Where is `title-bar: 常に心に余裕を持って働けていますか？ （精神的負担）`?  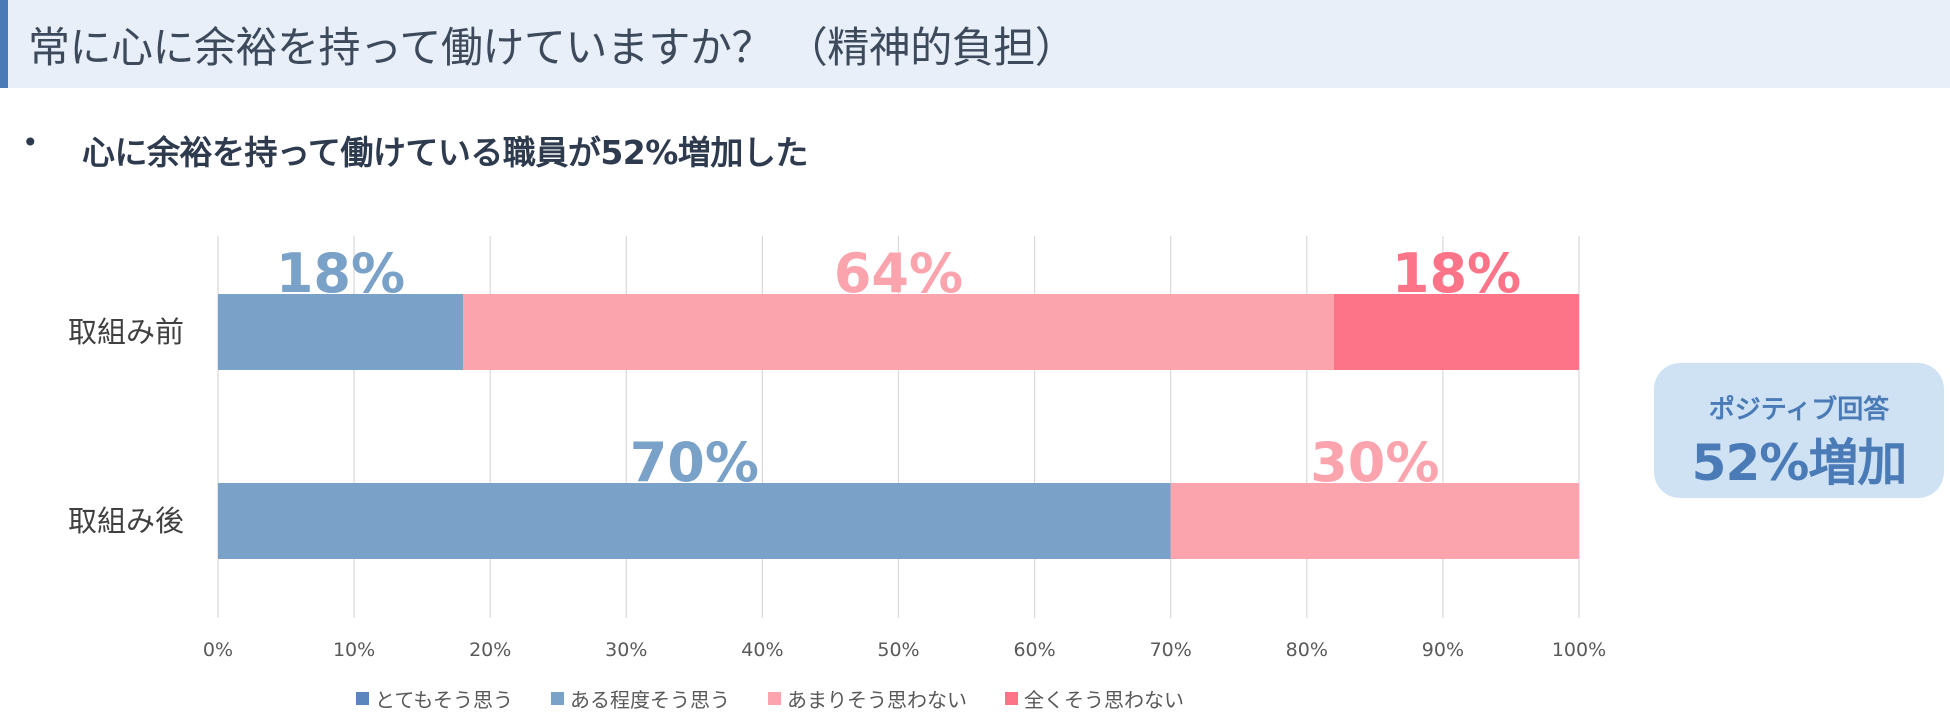
title-bar: 常に心に余裕を持って働けていますか？ （精神的負担） is located at coordinates (975, 44).